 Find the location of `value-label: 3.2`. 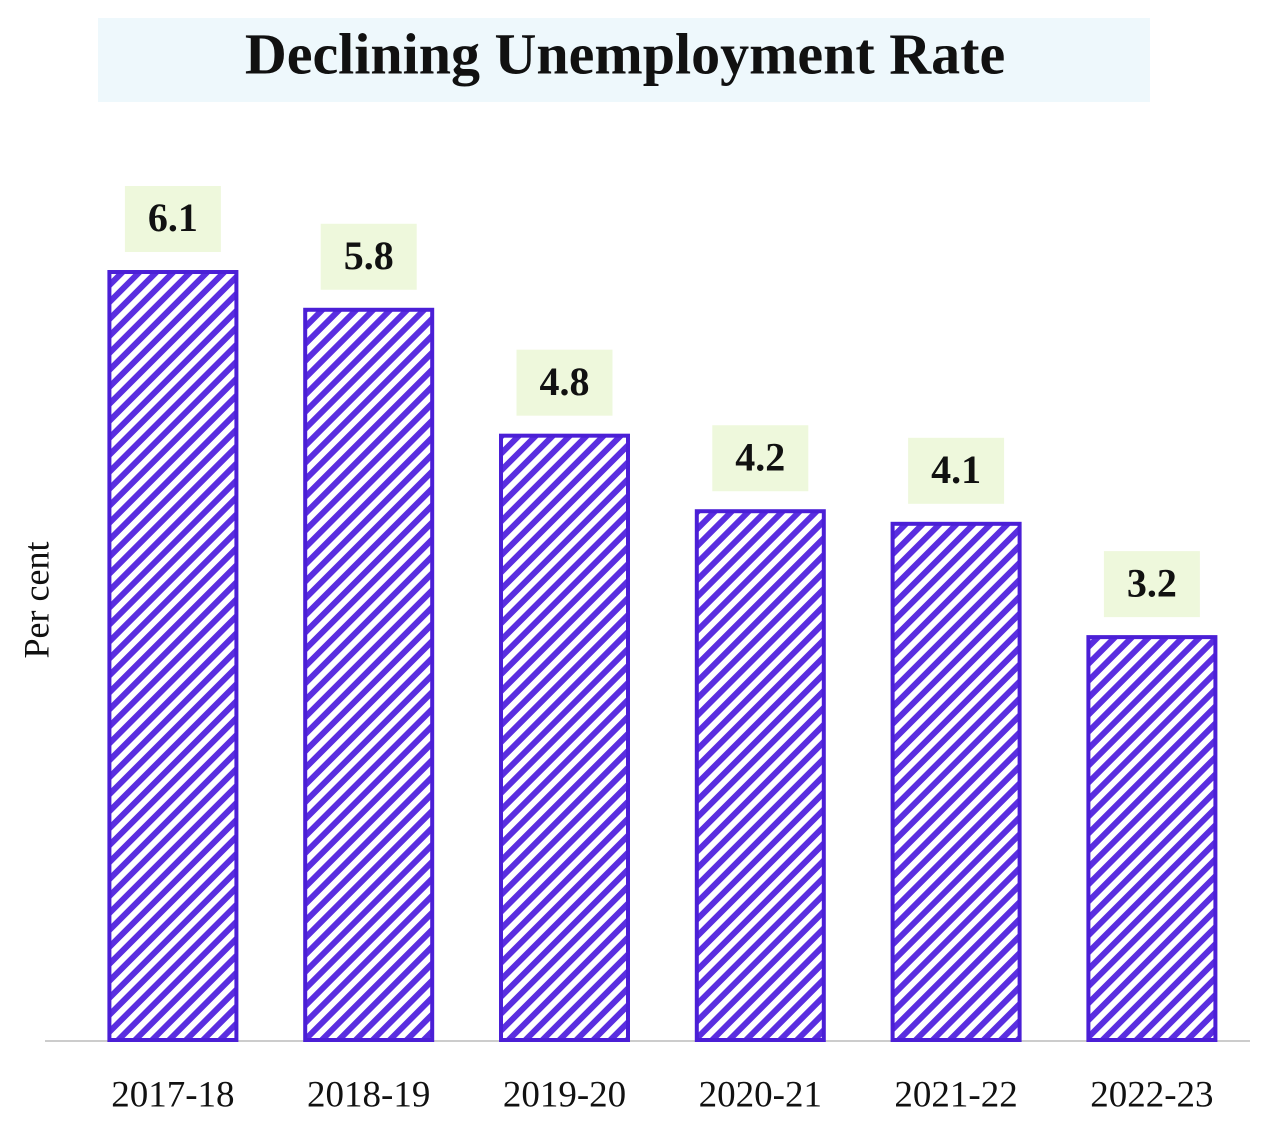

value-label: 3.2 is located at coordinates (1152, 582).